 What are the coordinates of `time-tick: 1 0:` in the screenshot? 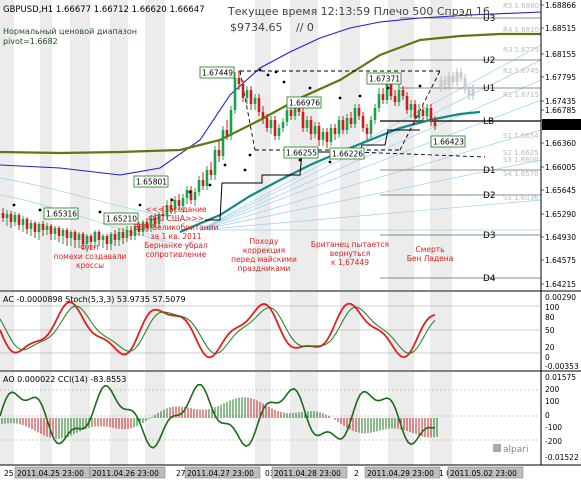 It's located at (446, 473).